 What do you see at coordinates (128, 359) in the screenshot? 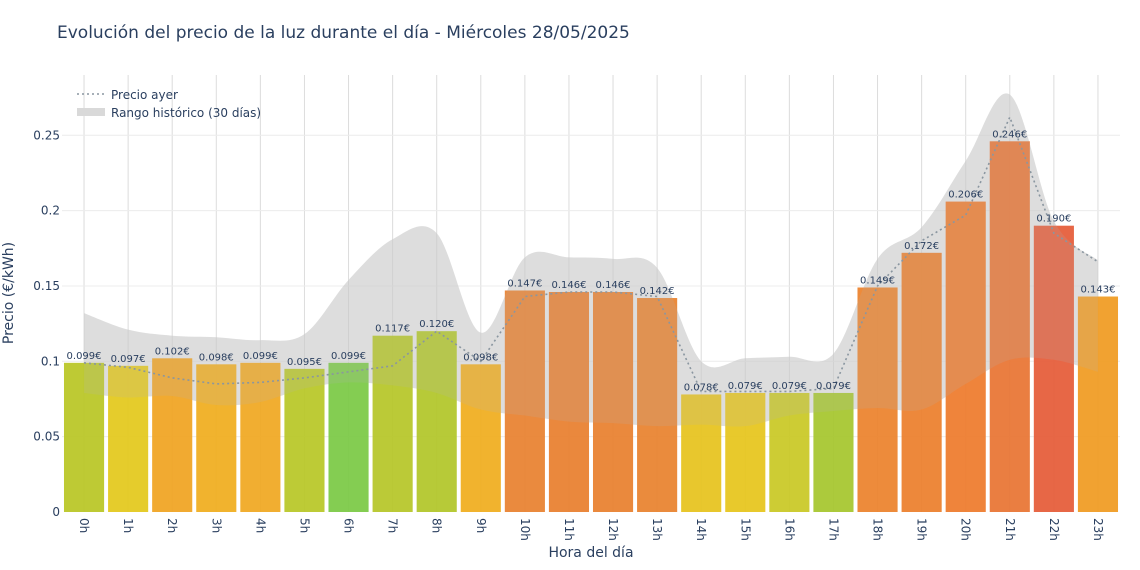
I see `bar-value-label: 0.097€` at bounding box center [128, 359].